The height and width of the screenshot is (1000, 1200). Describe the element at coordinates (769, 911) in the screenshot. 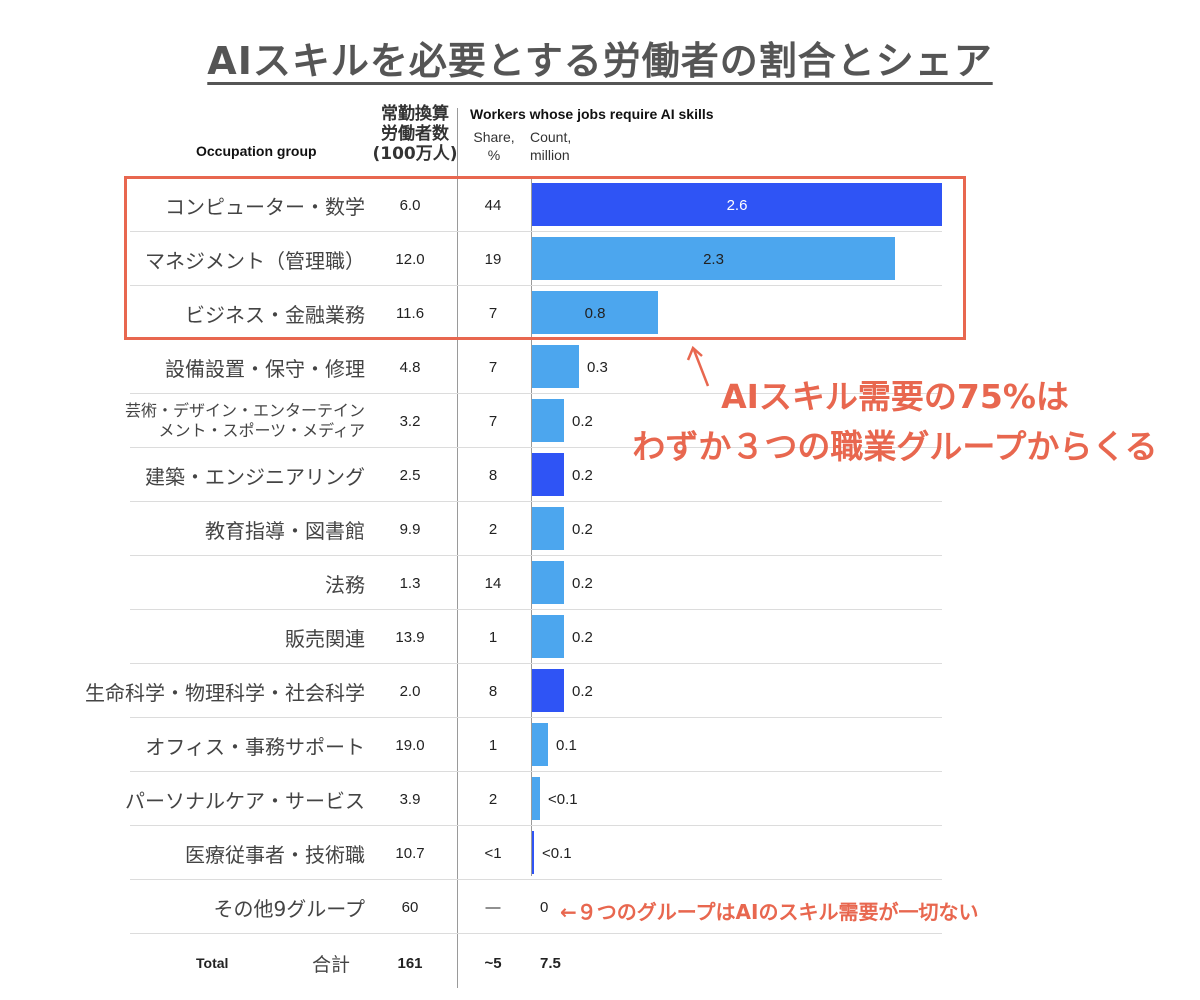

I see `other-groups-note: ←９つのグループはAIのスキル需要が一切ない` at that location.